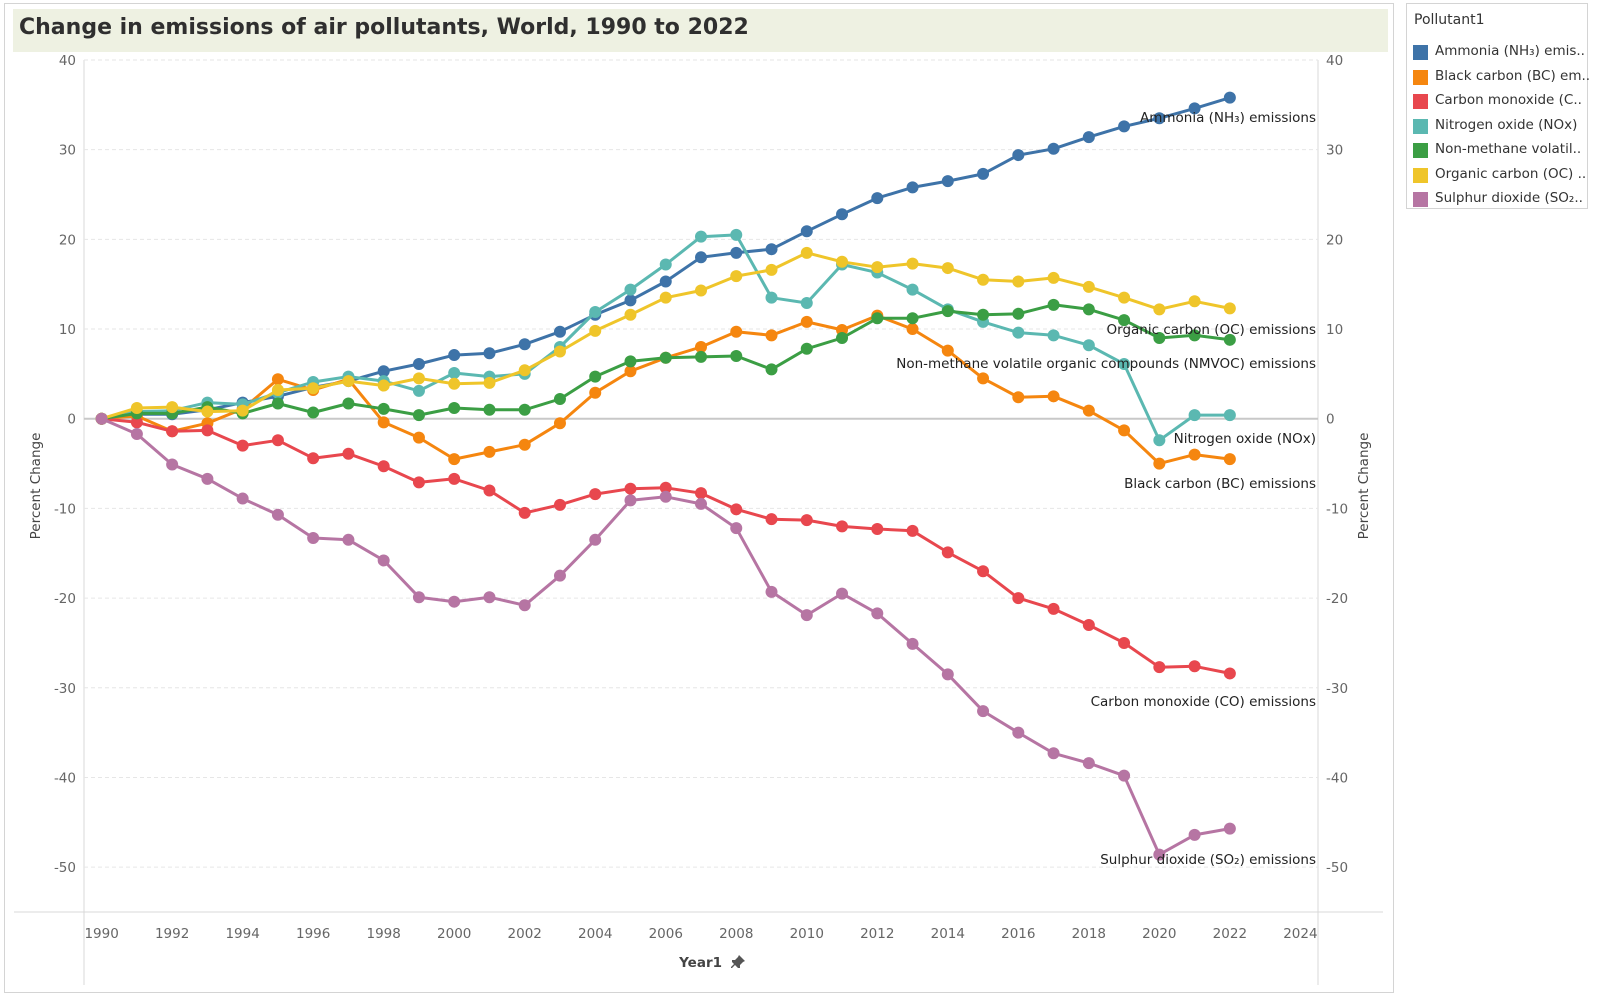 This screenshot has height=995, width=1600. I want to click on x-tick-label: 2016, so click(1018, 934).